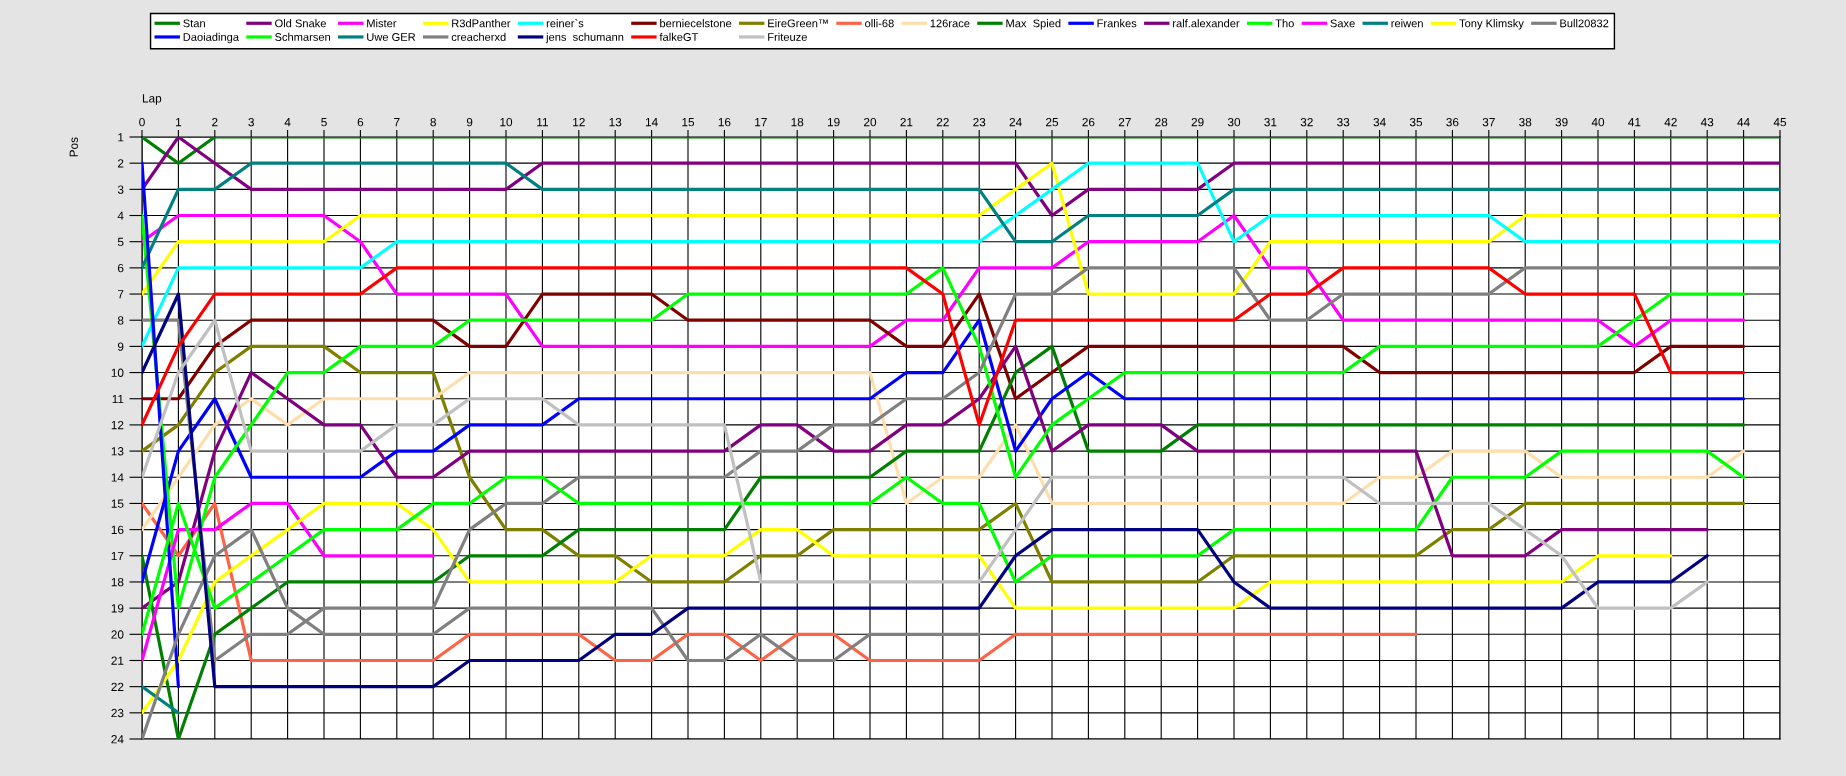 The image size is (1846, 776). Describe the element at coordinates (117, 582) in the screenshot. I see `y-tick-label: 18` at that location.